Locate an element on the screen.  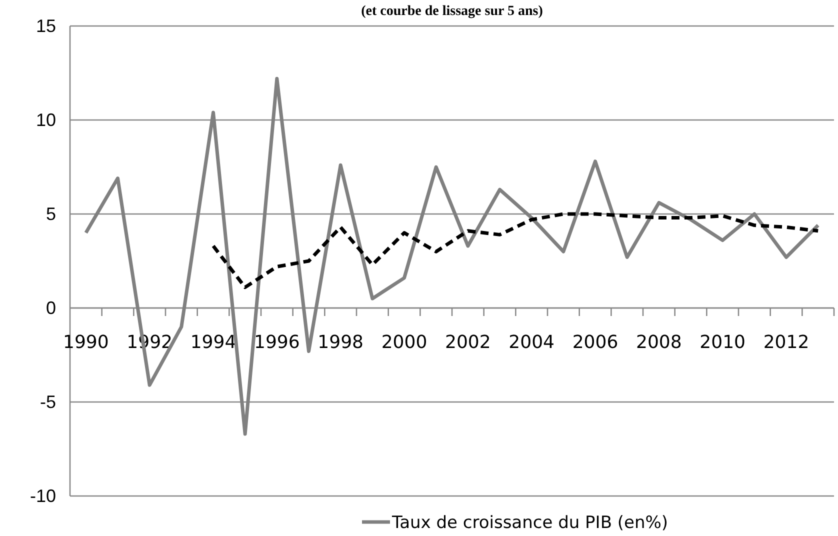
y-tick-label: 15 is located at coordinates (46, 26).